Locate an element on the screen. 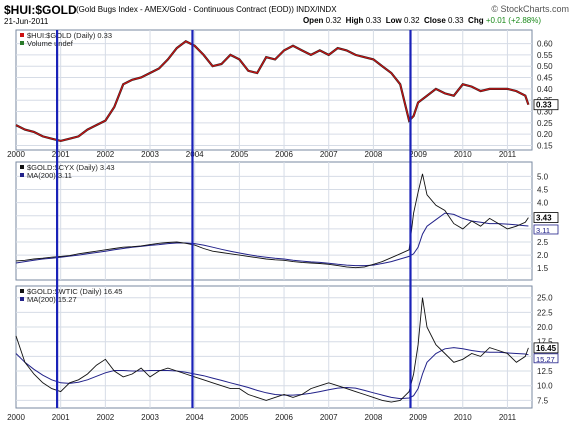 This screenshot has width=575, height=429. panel-1-xtick: 2011 is located at coordinates (508, 154).